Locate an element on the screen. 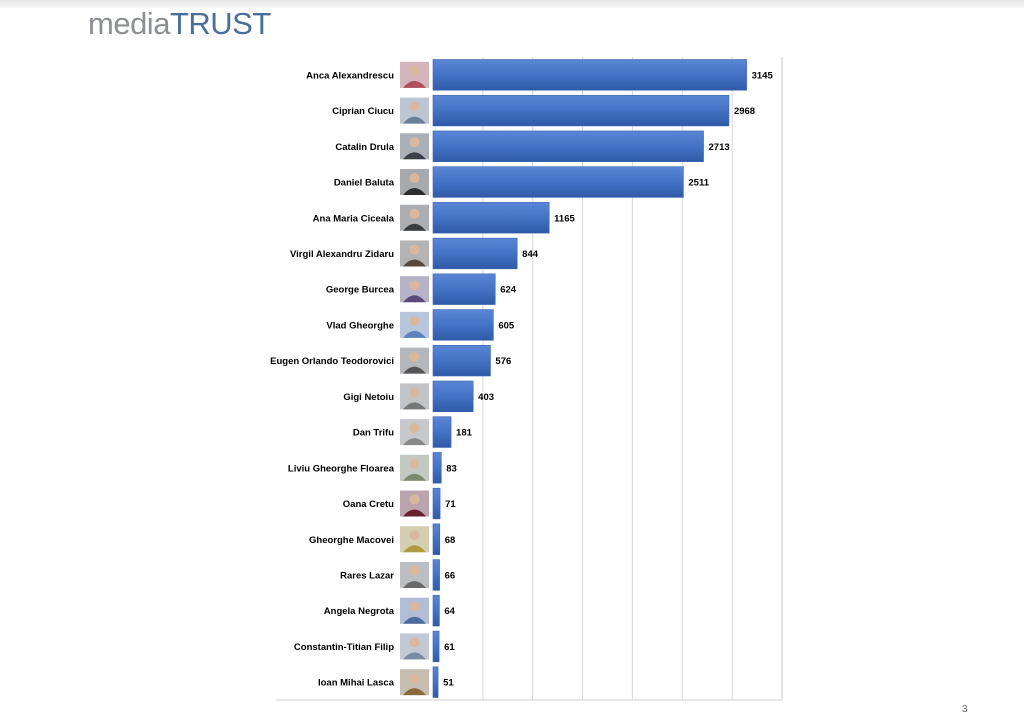  category-label: Eugen Orlando Teodorovici is located at coordinates (332, 361).